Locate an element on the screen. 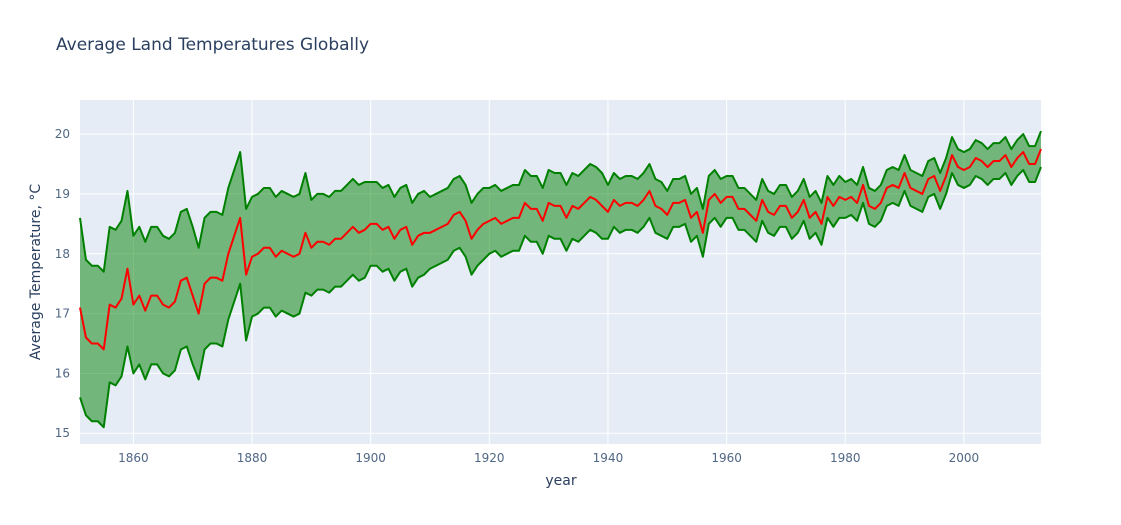 The height and width of the screenshot is (525, 1121). y-tick-label: 20 is located at coordinates (62, 134).